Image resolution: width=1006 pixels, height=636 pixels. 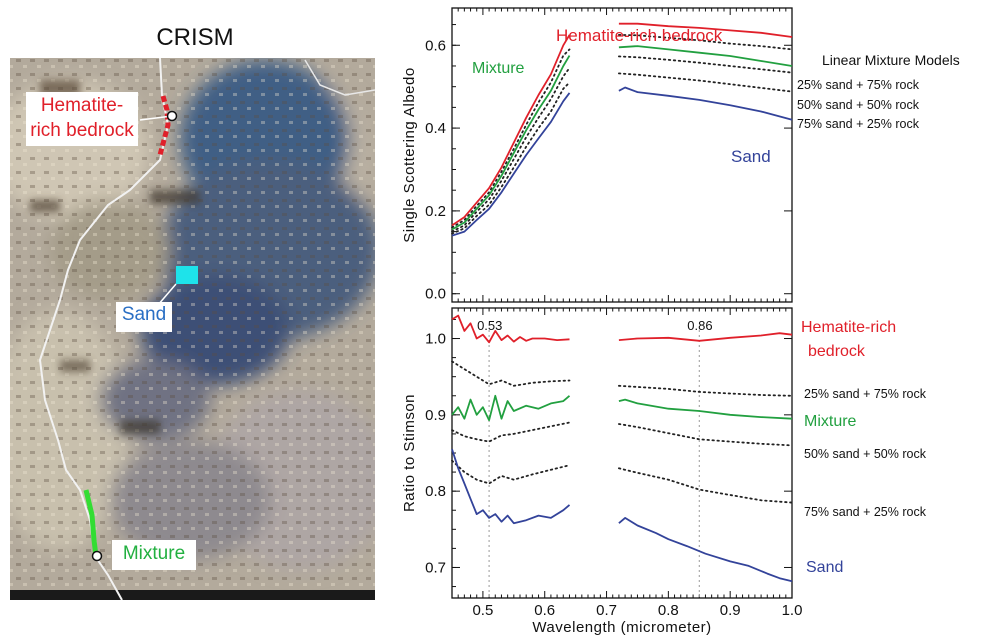 What do you see at coordinates (848, 327) in the screenshot?
I see `series-label-hematite-rich: Hematite-rich` at bounding box center [848, 327].